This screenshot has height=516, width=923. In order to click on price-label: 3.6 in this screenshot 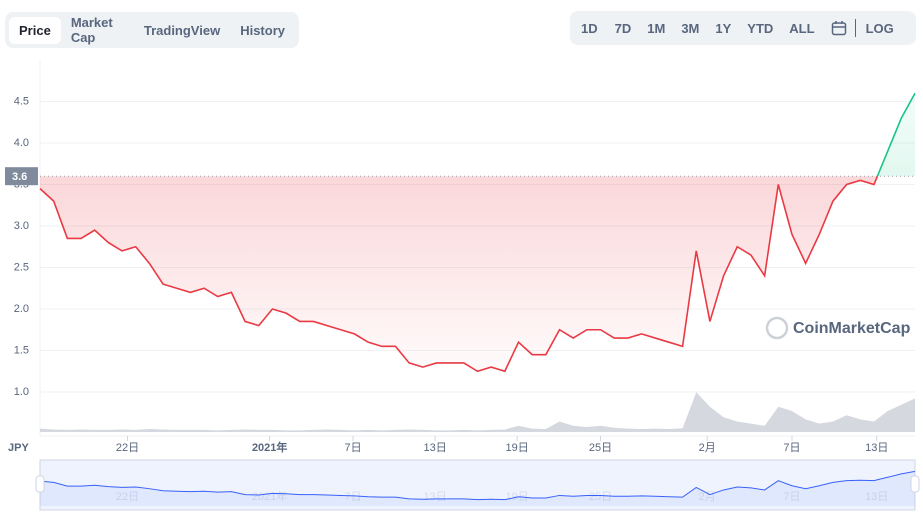, I will do `click(19, 177)`.